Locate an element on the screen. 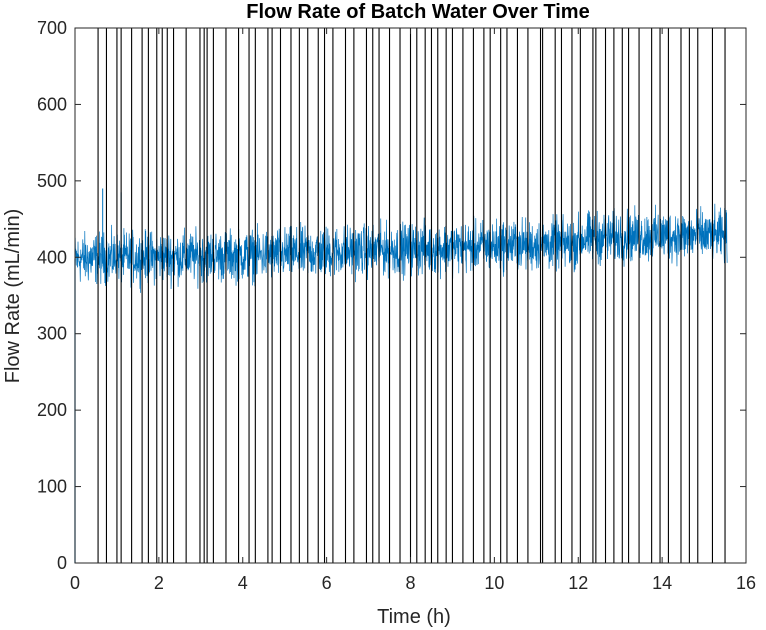 This screenshot has height=630, width=766. x-axis-label: Time (h) is located at coordinates (414, 617).